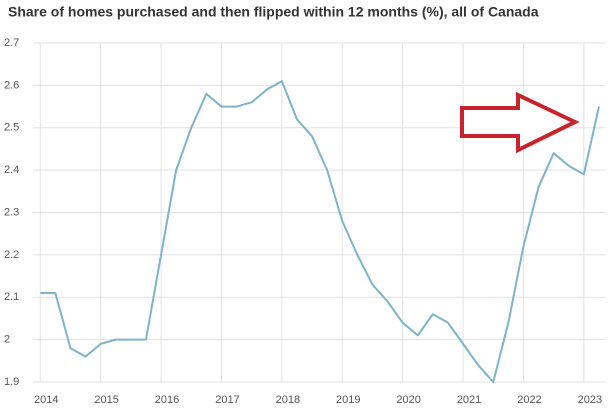 The image size is (610, 414). I want to click on x-tick-label: 2019, so click(348, 400).